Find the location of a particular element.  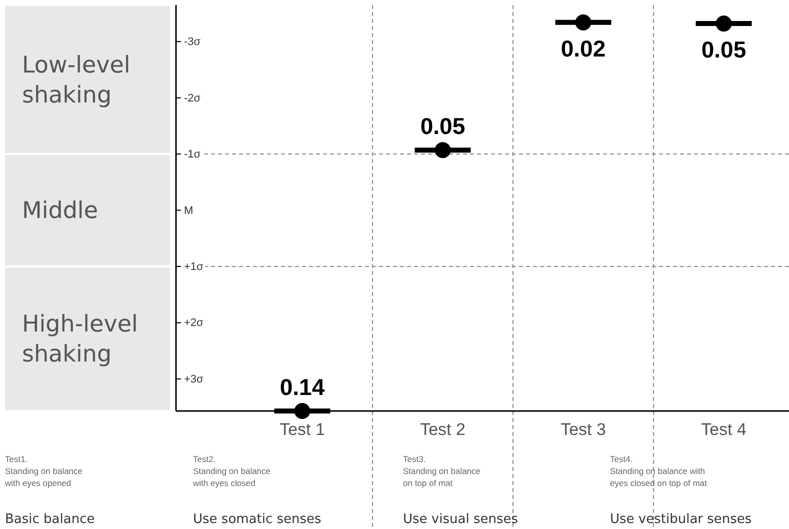

text: Test1. Standing on balance with eyes opened is located at coordinates (43, 471).